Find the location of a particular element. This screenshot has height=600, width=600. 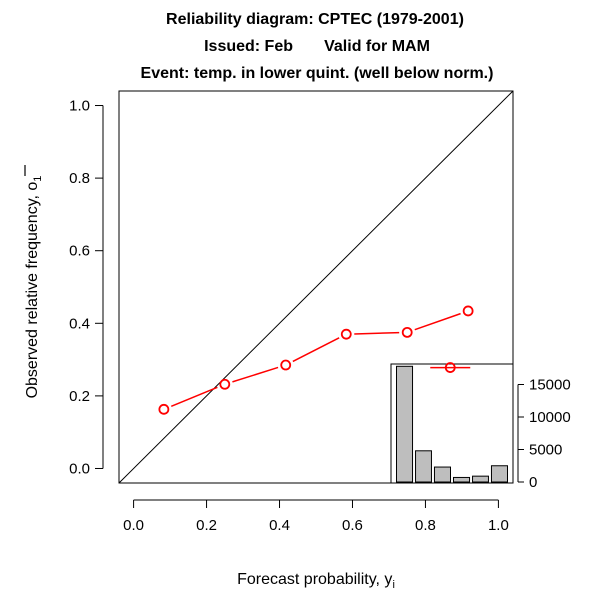

y-axis-label-subscript: 1 is located at coordinates (38, 179).